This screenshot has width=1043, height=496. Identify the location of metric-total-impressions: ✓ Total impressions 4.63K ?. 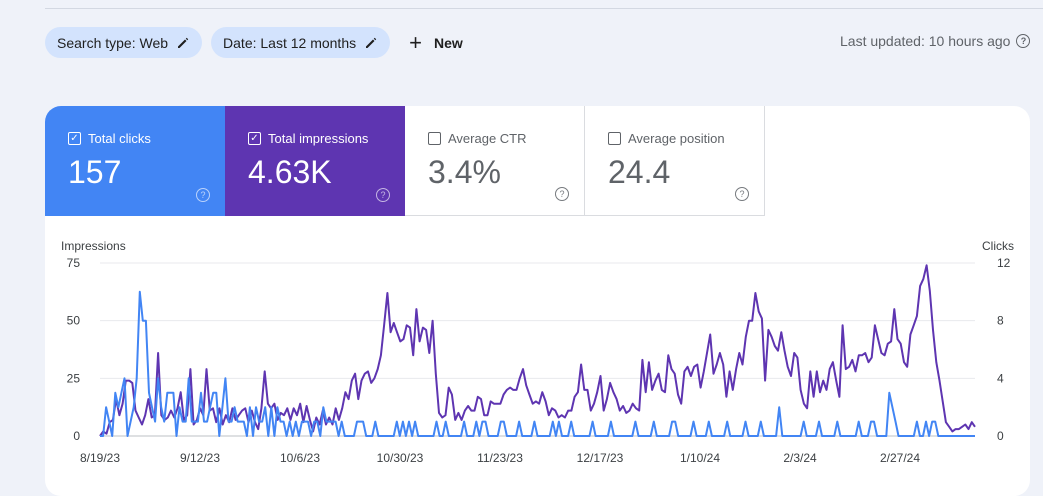
(315, 161).